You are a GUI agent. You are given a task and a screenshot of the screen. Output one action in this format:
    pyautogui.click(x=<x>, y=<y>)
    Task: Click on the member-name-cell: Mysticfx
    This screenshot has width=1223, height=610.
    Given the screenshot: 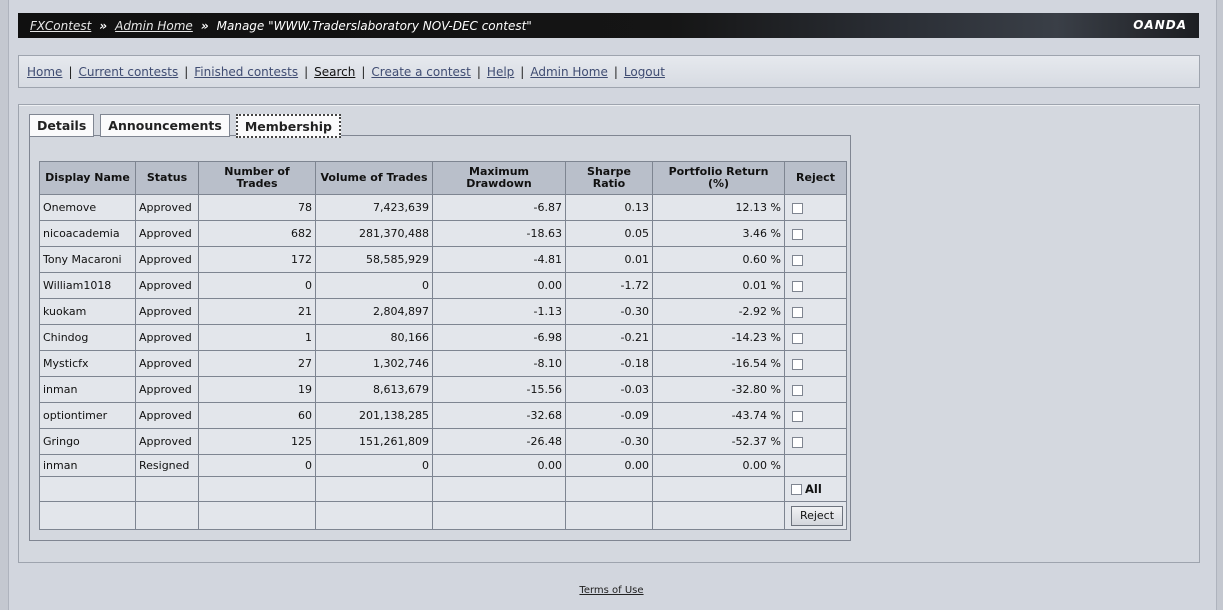 What is the action you would take?
    pyautogui.click(x=87, y=363)
    